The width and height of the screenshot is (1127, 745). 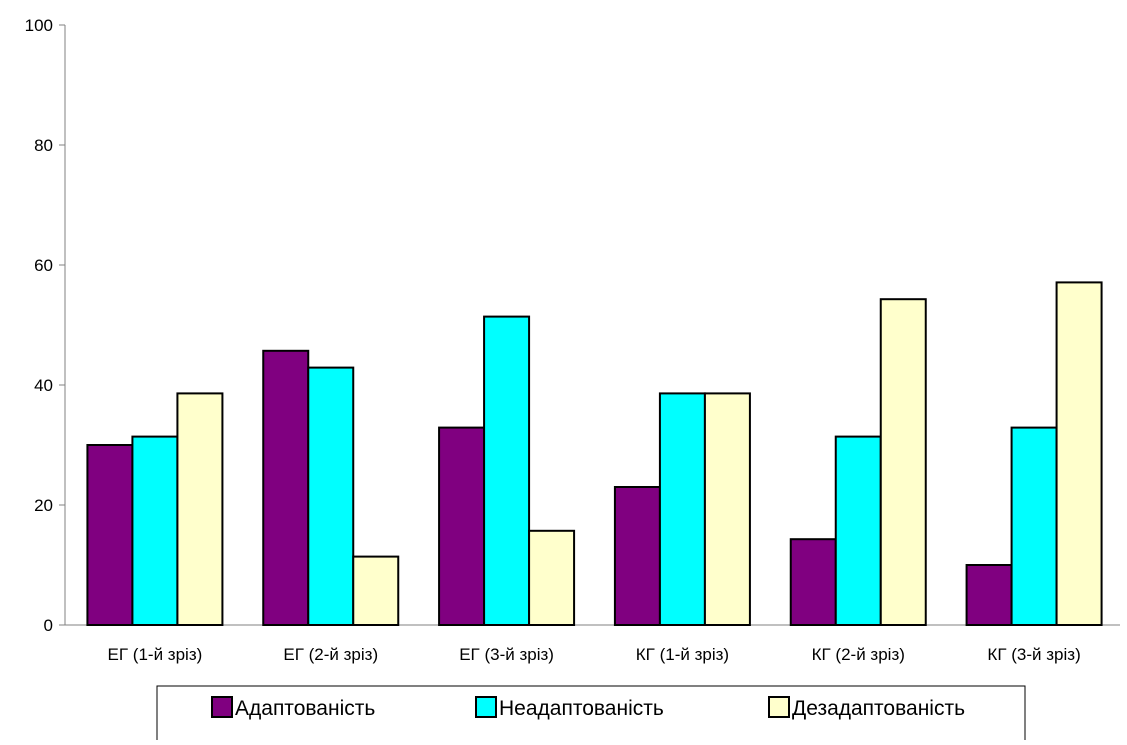 What do you see at coordinates (39, 25) in the screenshot?
I see `y-tick-label: 100` at bounding box center [39, 25].